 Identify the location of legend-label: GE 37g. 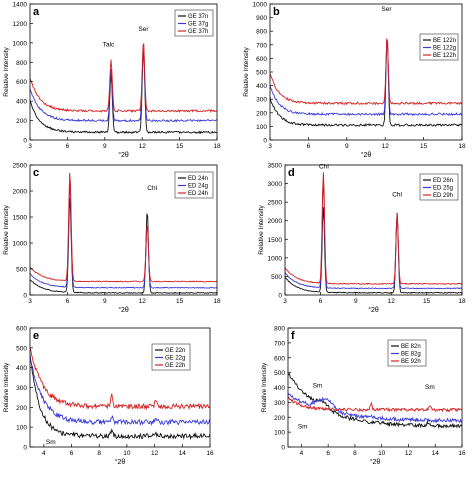
(198, 25).